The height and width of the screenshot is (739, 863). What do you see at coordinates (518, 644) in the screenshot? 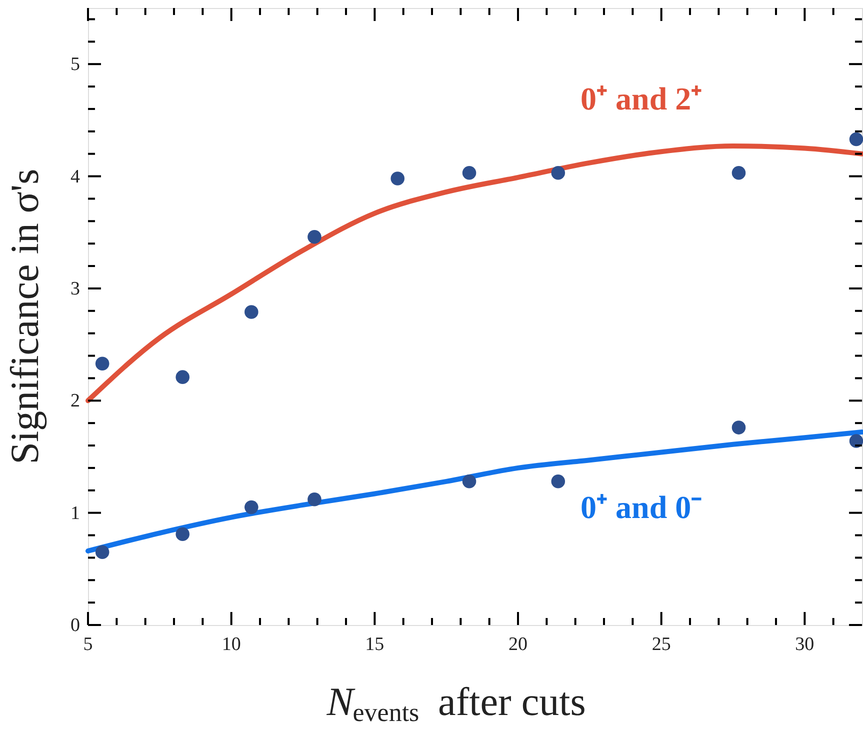
I see `x-tick-label: 20` at bounding box center [518, 644].